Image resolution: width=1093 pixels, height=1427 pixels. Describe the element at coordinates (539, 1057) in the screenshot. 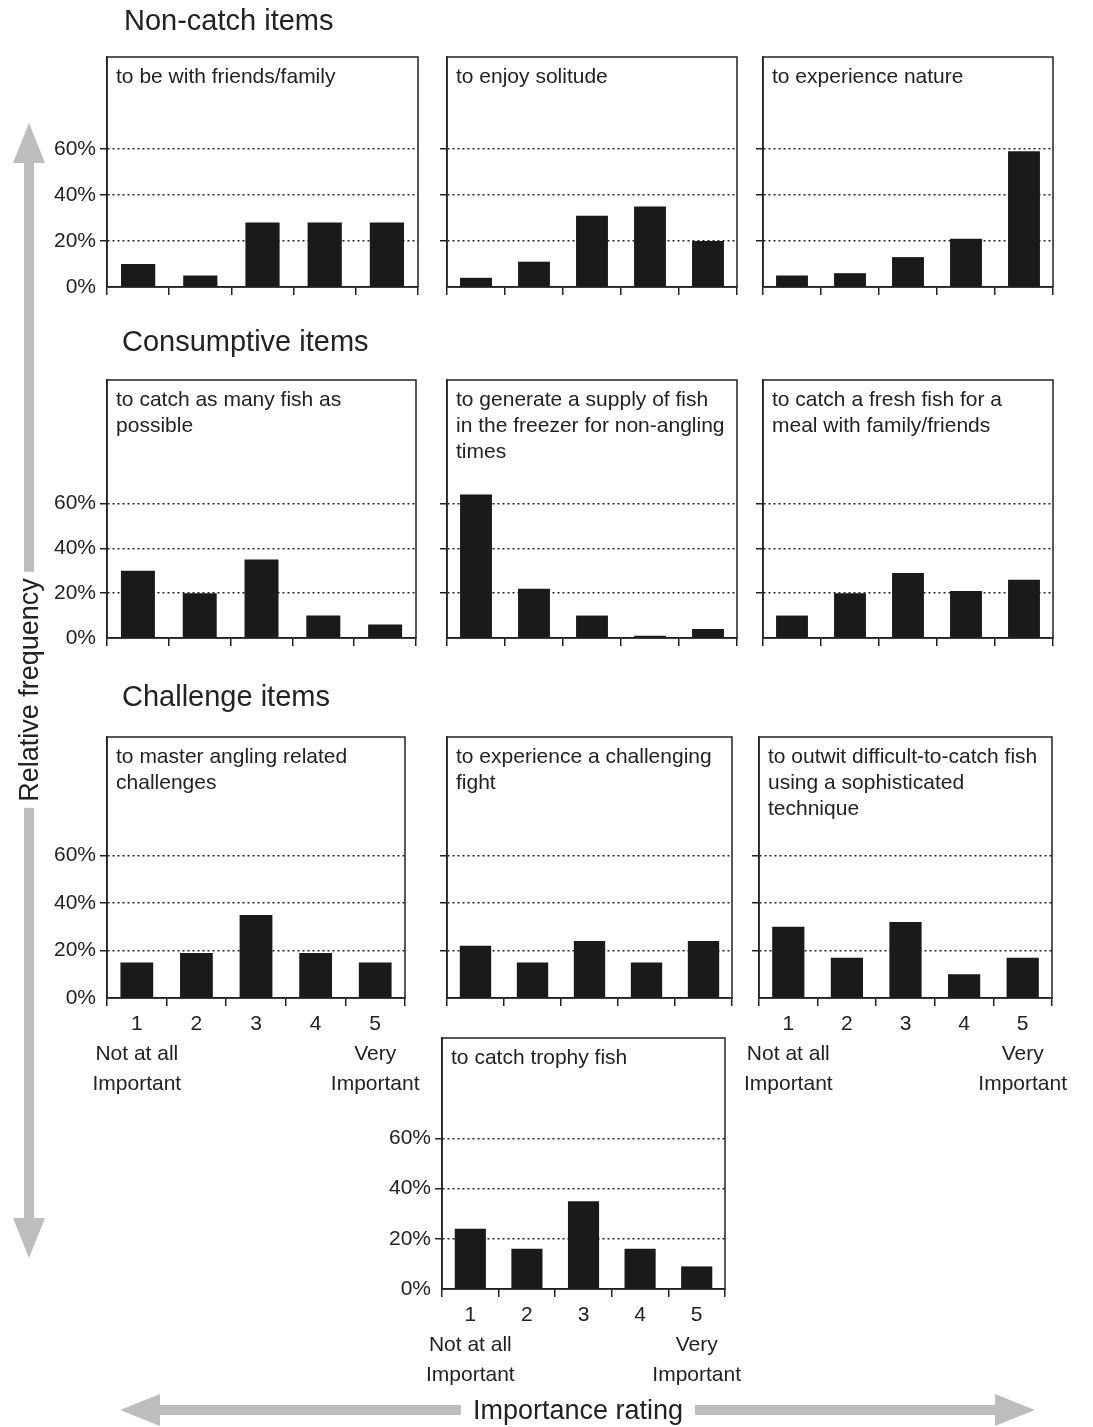

I see `chart-title: to catch trophy fish` at that location.